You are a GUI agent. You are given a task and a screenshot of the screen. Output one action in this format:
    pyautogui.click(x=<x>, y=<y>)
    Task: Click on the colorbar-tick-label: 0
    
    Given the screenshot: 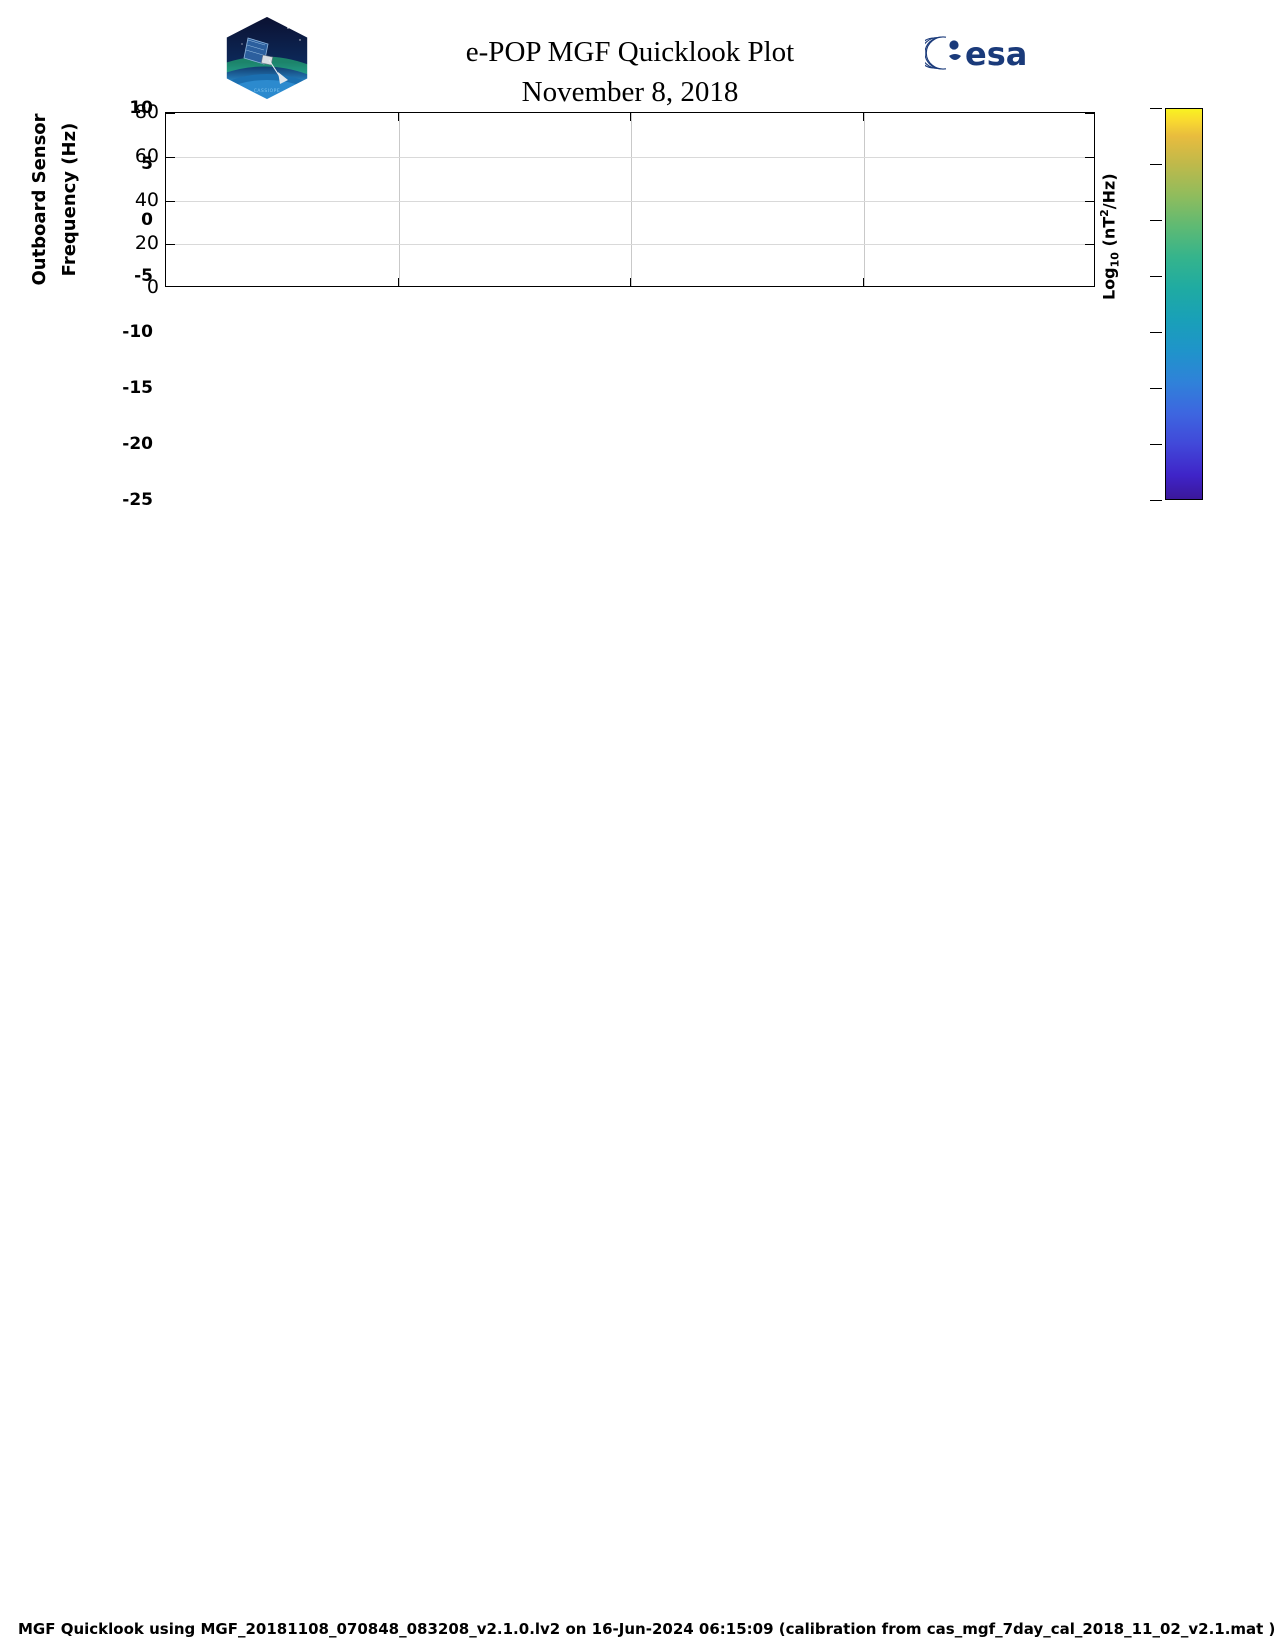 What is the action you would take?
    pyautogui.click(x=147, y=220)
    